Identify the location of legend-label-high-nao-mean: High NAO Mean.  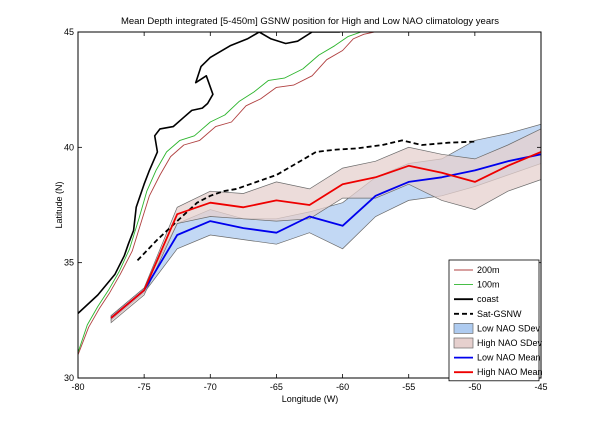
(510, 372).